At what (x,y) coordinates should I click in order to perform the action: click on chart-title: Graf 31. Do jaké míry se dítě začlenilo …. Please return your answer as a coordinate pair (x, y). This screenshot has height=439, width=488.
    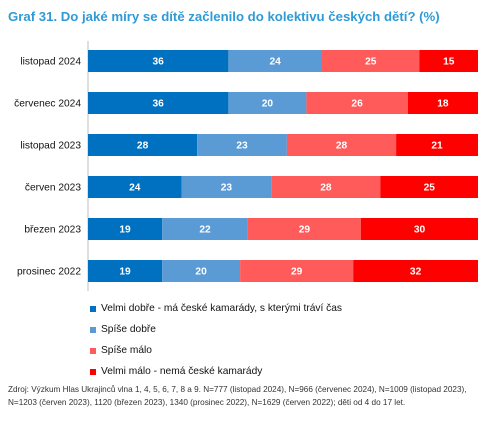
    Looking at the image, I should click on (224, 16).